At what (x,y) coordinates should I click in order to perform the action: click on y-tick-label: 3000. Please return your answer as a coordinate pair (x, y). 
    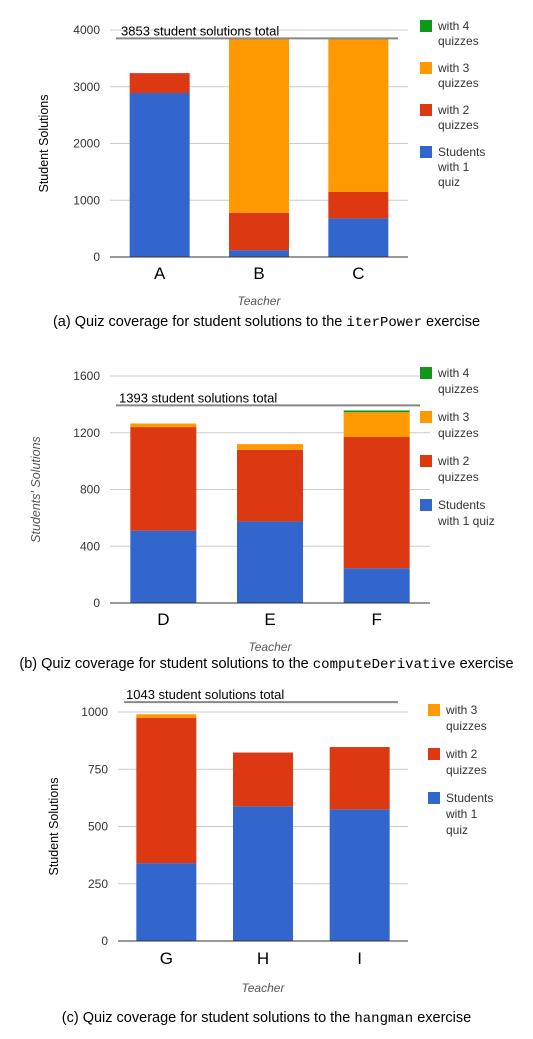
    Looking at the image, I should click on (86, 87).